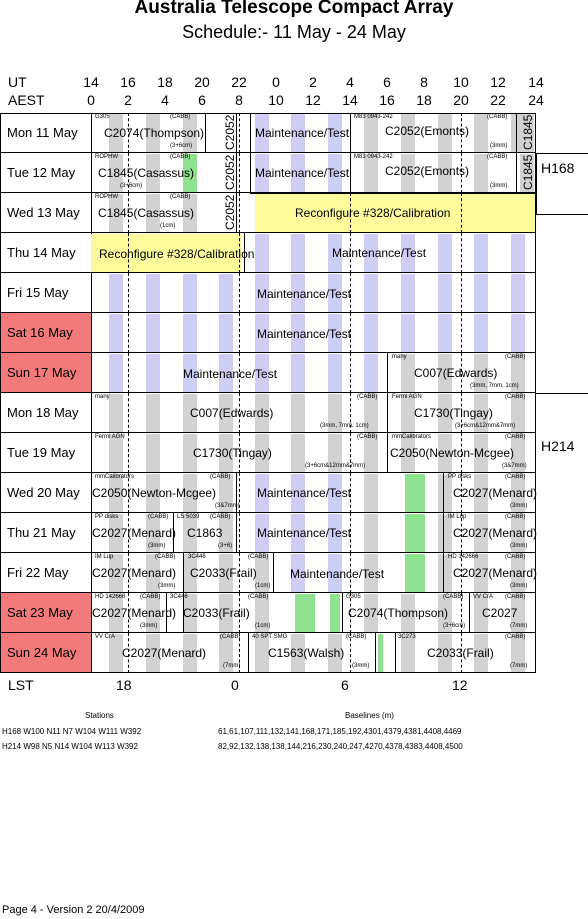 The width and height of the screenshot is (588, 919). I want to click on page-subtitle: Schedule:- 11 May - 24 May, so click(294, 32).